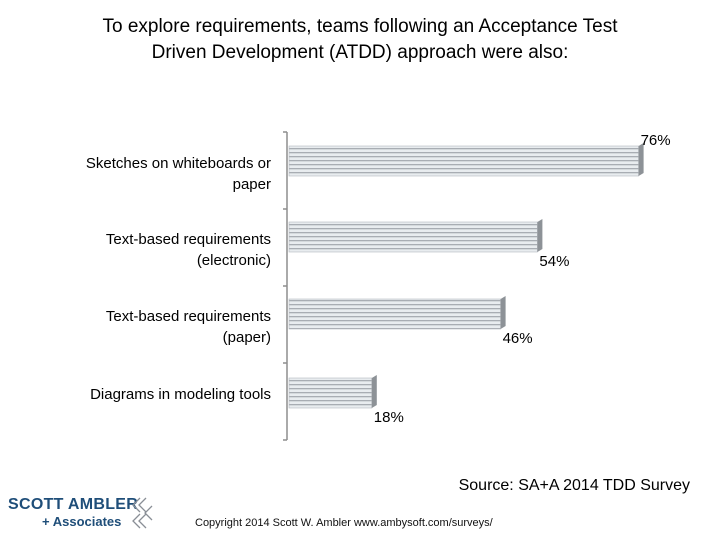  I want to click on category-label-line: (paper), so click(247, 337).